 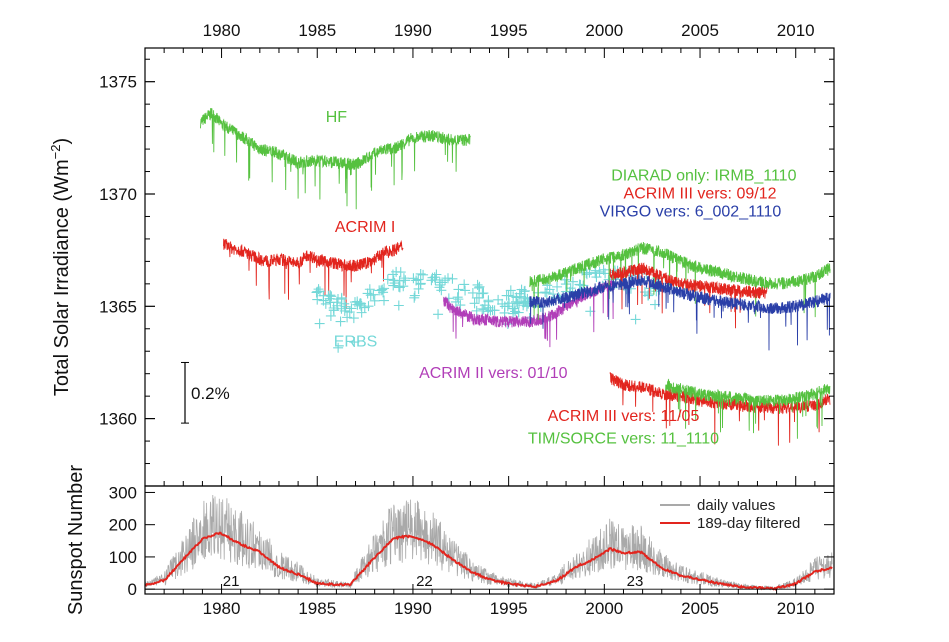 I want to click on percent-scale-bar: 0.2%, so click(x=205, y=392).